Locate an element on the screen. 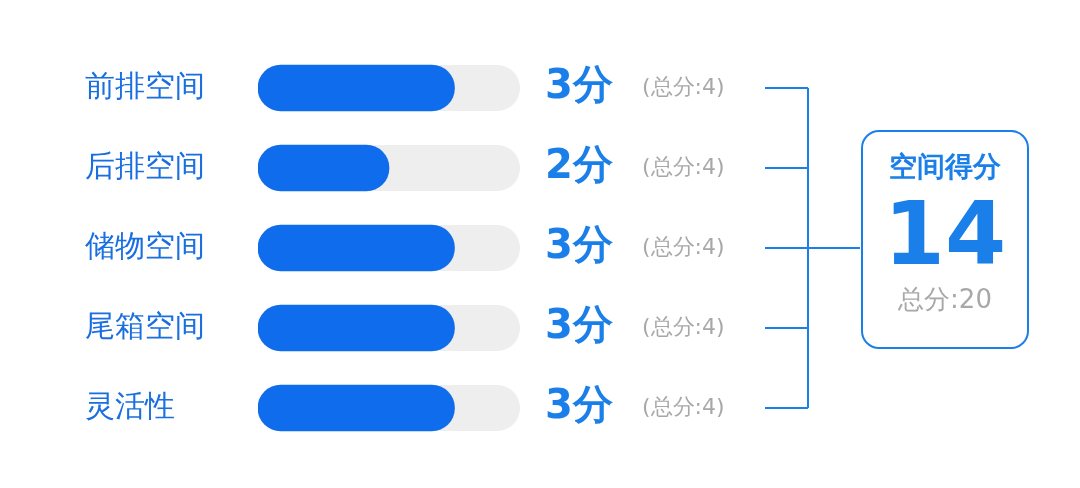 This screenshot has width=1080, height=488. y-tick-label: 灵活性 is located at coordinates (130, 405).